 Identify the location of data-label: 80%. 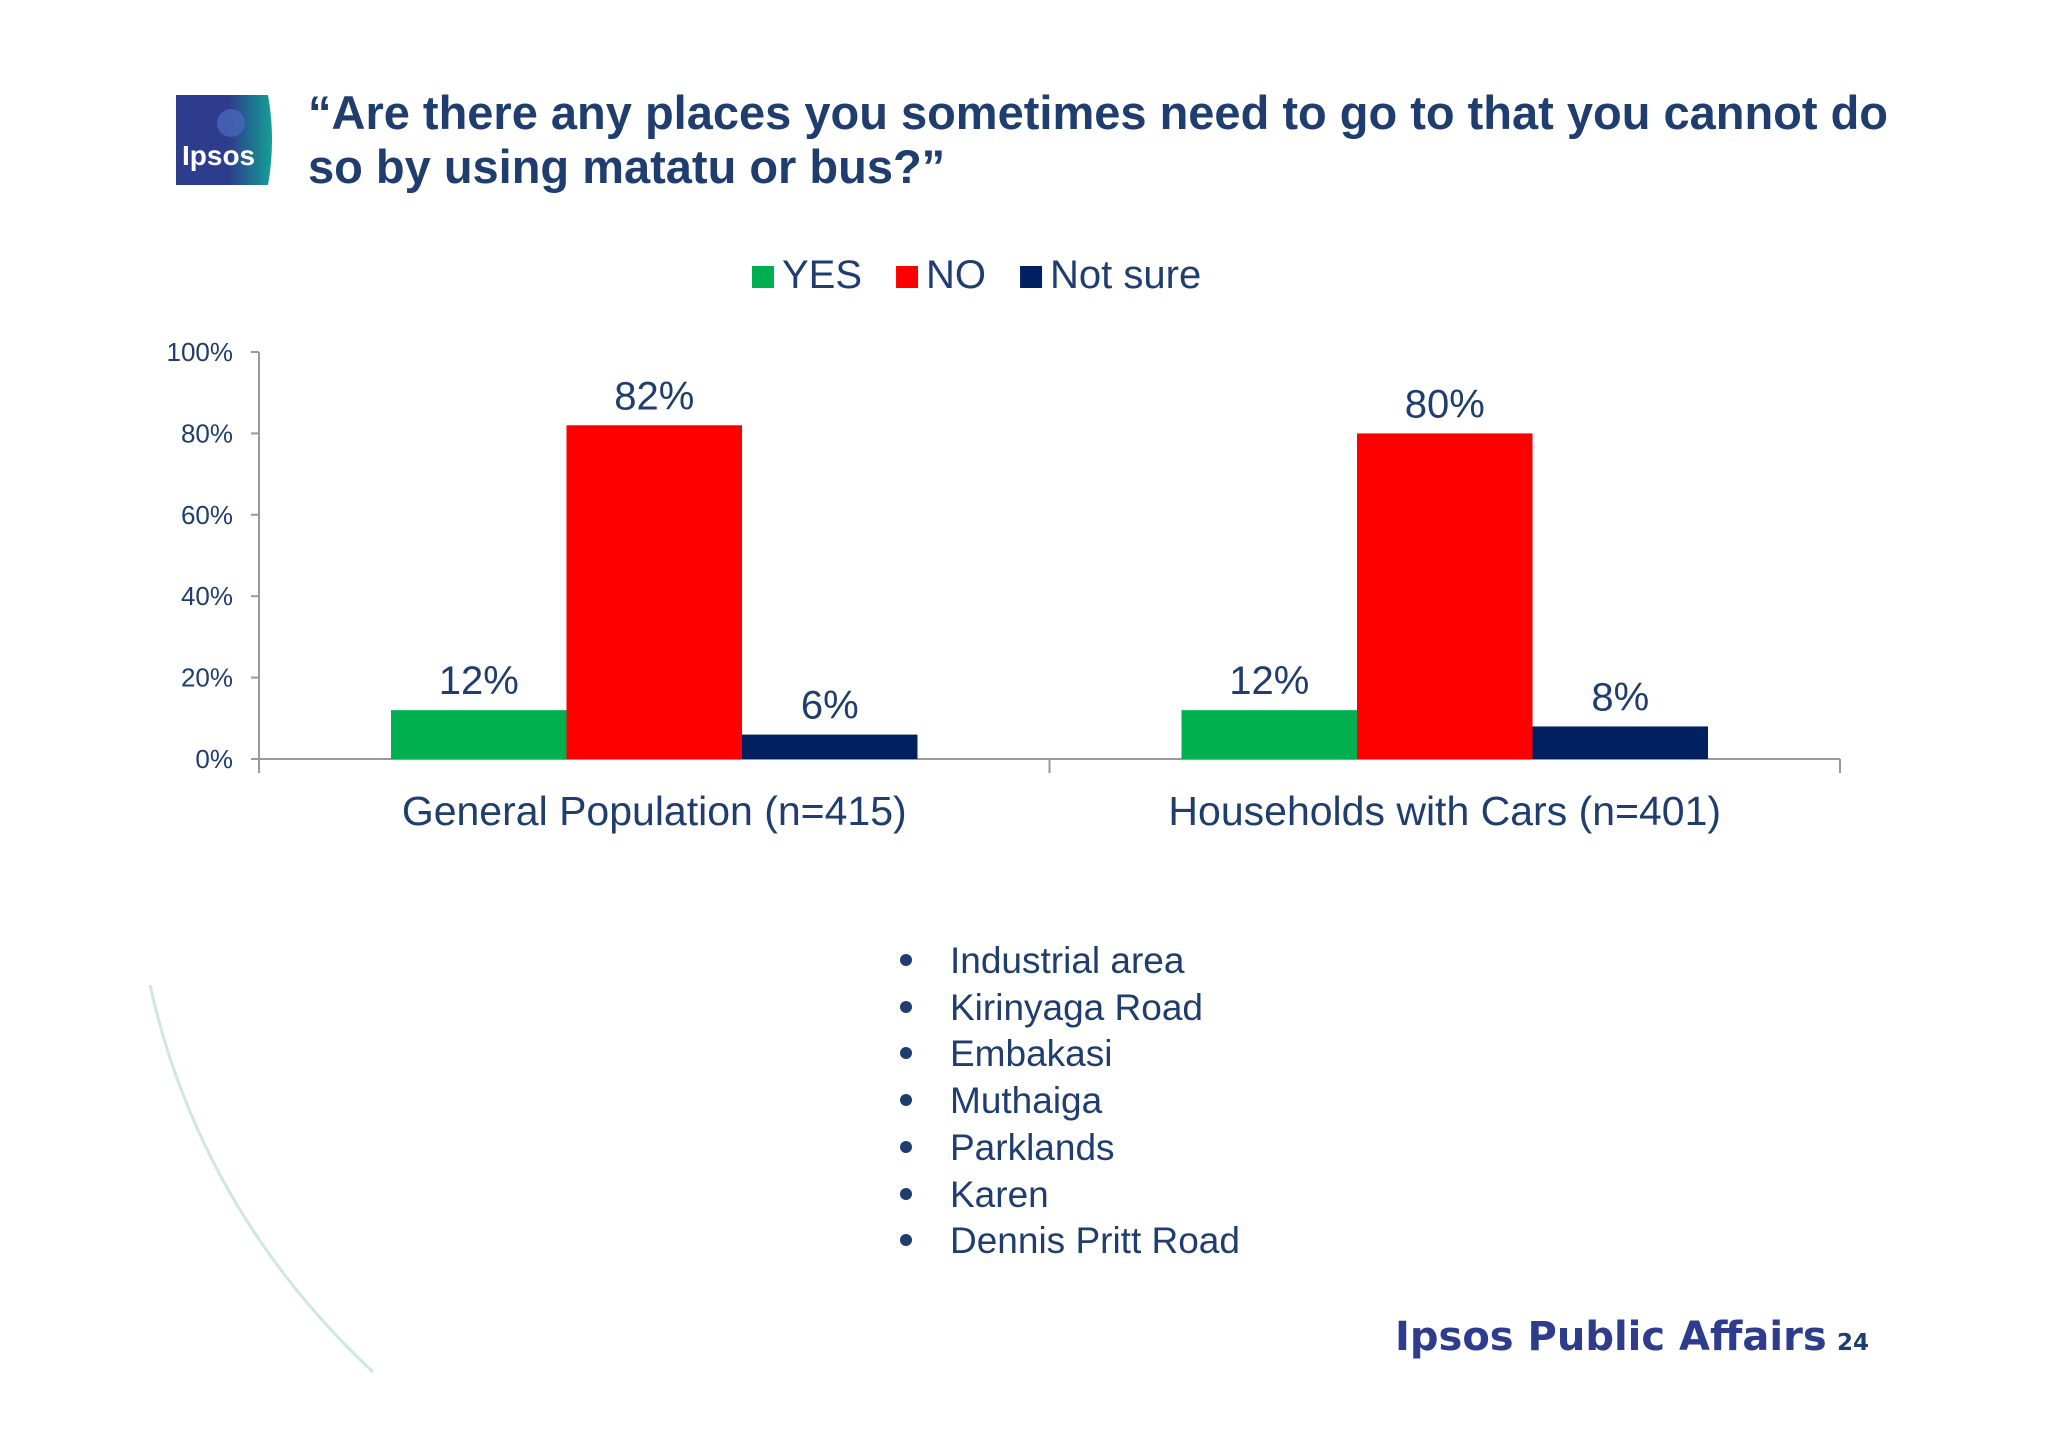
(1445, 404).